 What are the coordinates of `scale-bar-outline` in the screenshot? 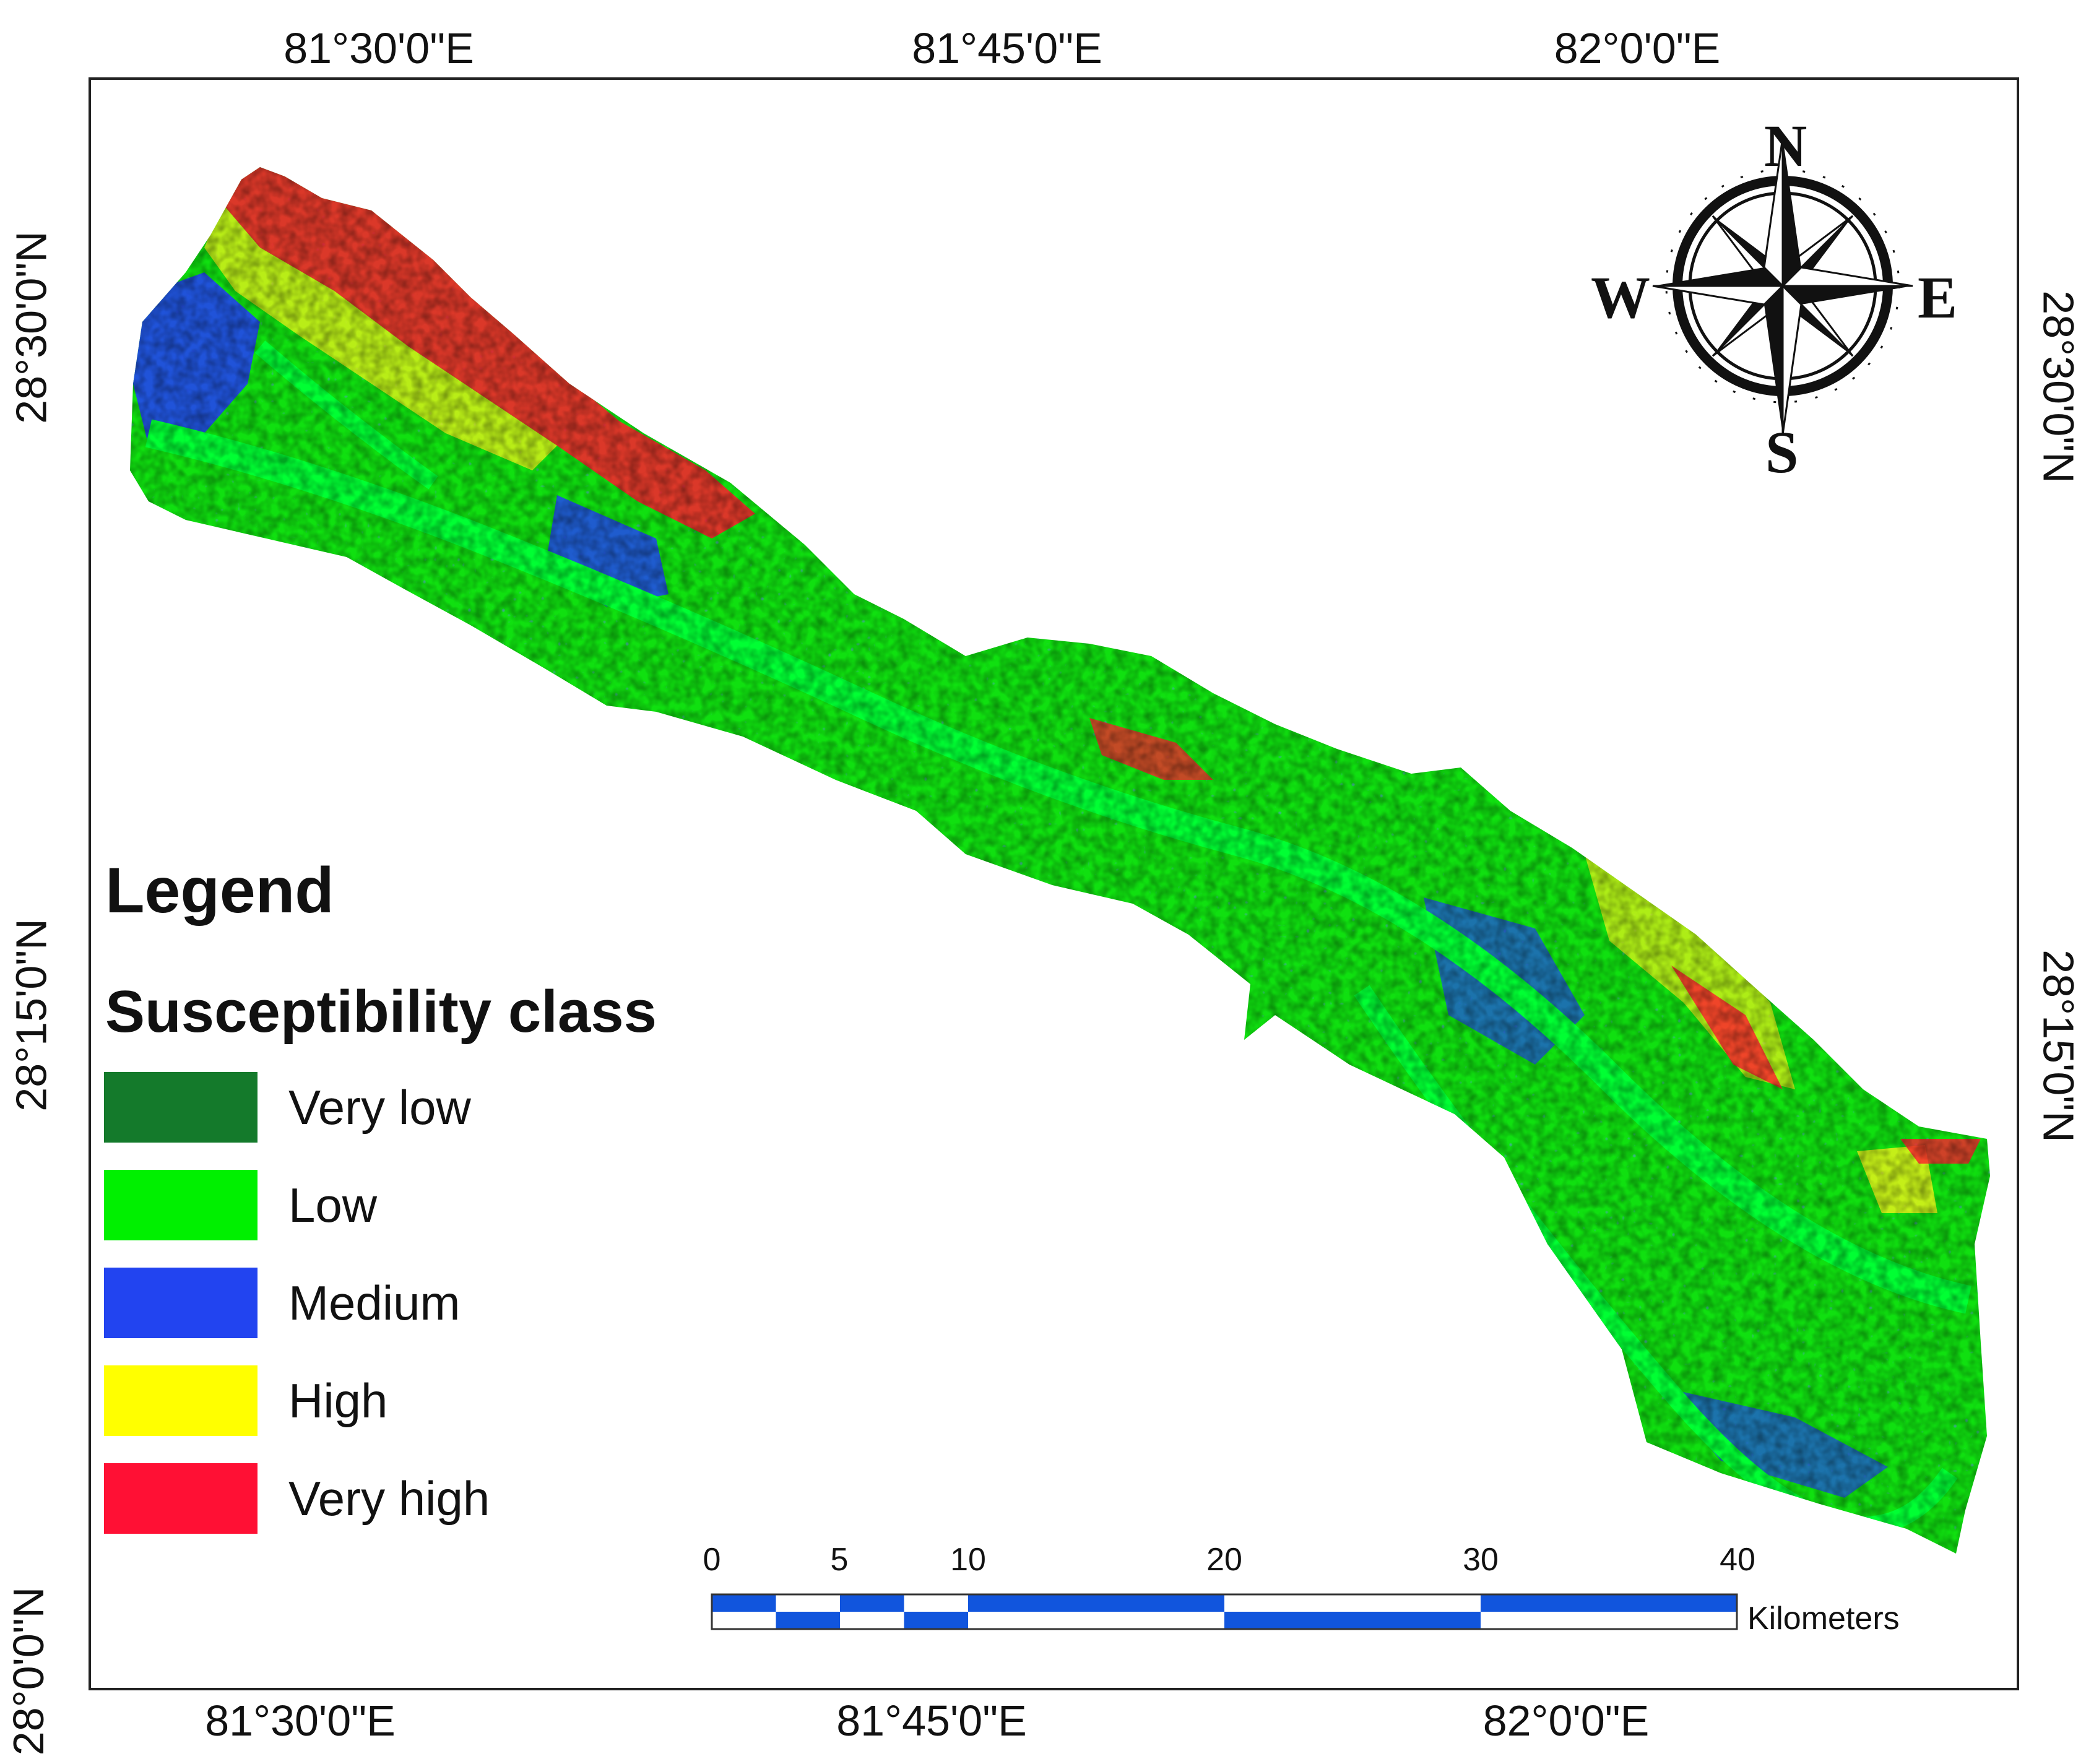 It's located at (1224, 1611).